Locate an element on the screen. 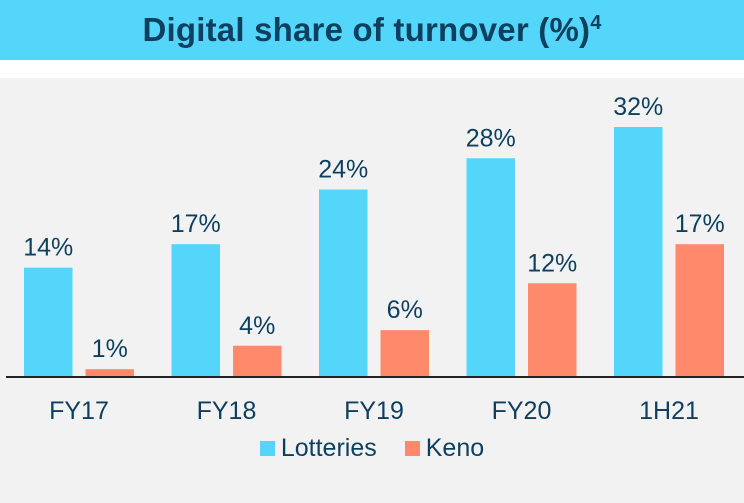 The height and width of the screenshot is (503, 744). data-label-lotteries-fy17: 14% is located at coordinates (48, 248).